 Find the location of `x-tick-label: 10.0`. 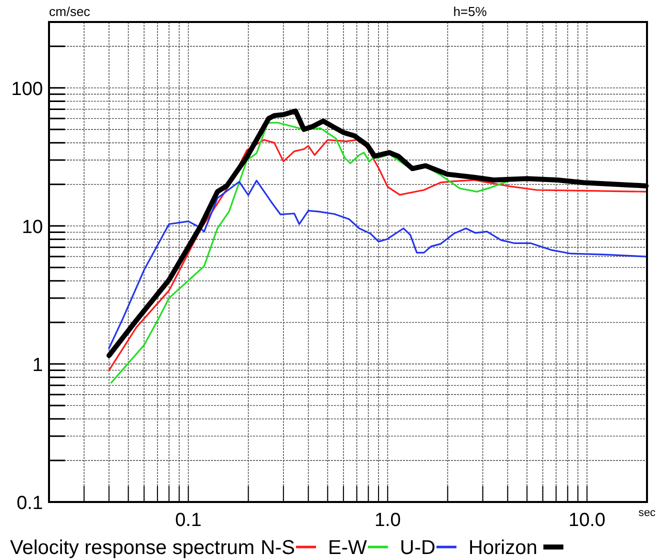

x-tick-label: 10.0 is located at coordinates (587, 520).